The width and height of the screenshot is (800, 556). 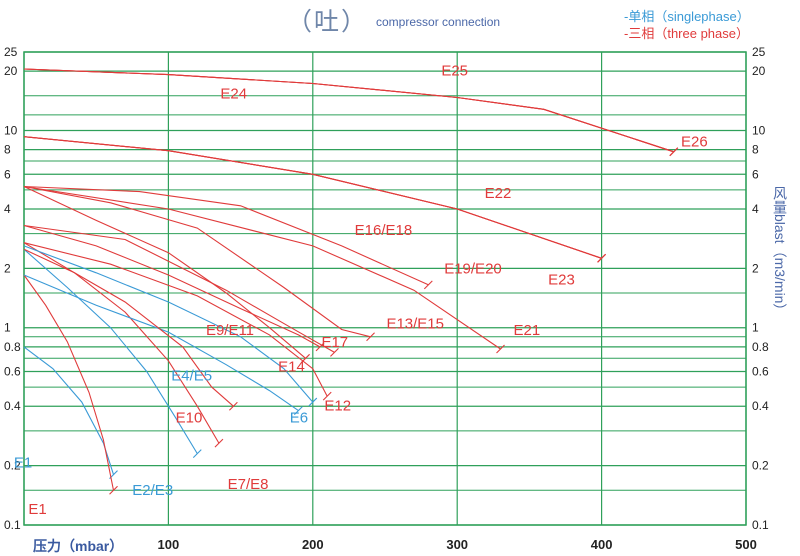 What do you see at coordinates (12, 372) in the screenshot?
I see `y-tick-label-left: 0.6` at bounding box center [12, 372].